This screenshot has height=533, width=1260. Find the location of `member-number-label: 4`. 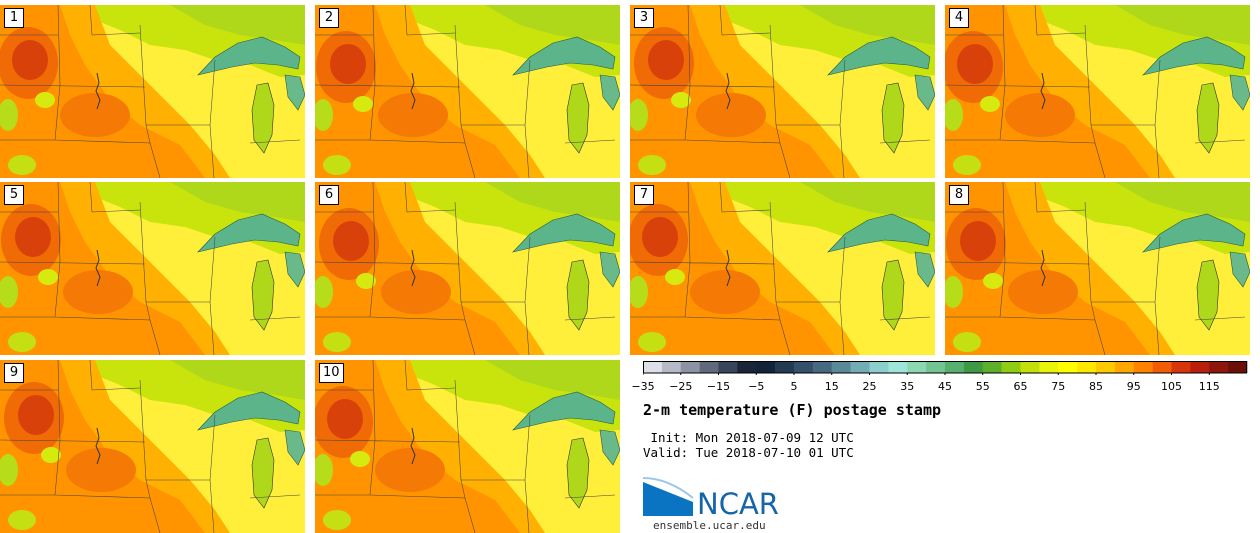

member-number-label: 4 is located at coordinates (959, 18).